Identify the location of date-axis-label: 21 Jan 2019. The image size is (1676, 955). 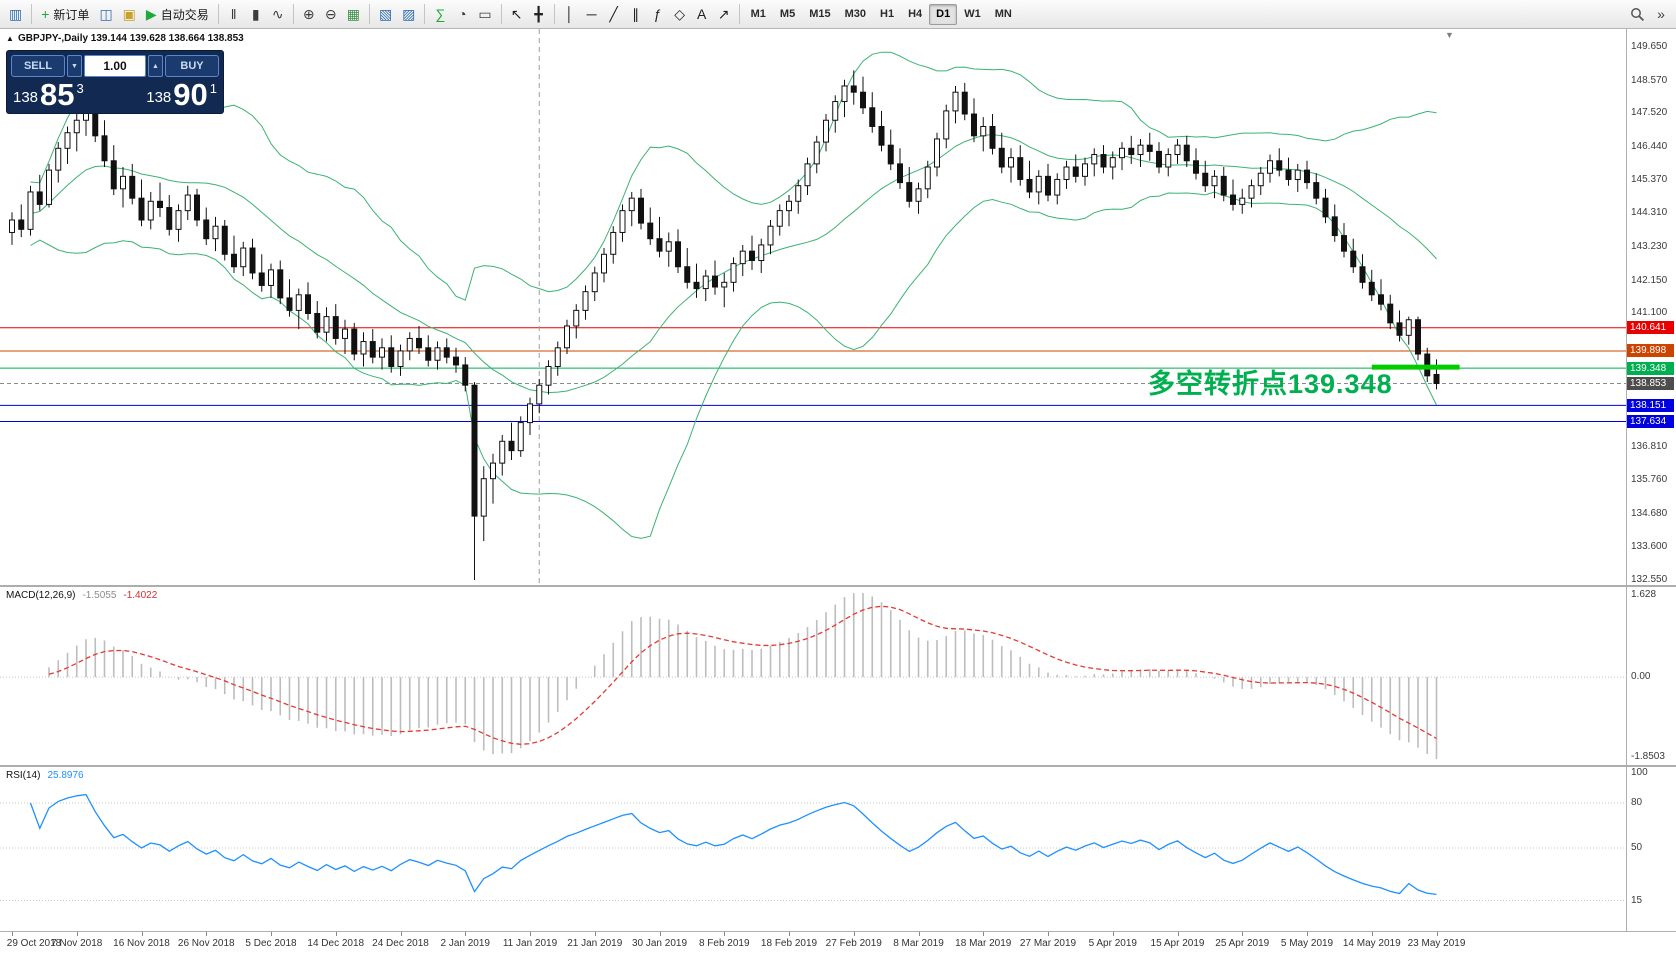
(595, 943).